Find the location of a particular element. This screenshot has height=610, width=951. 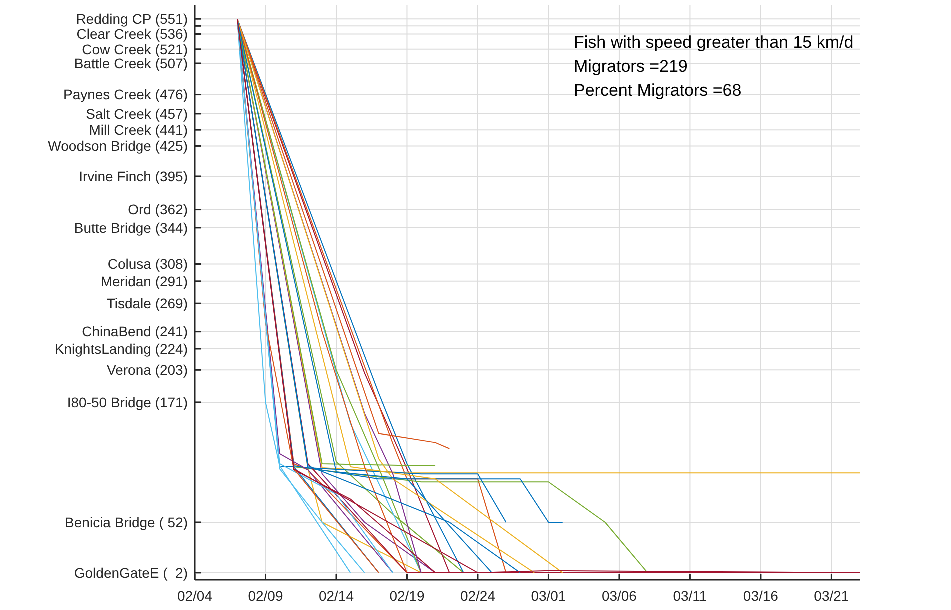

x-tick-label: 02/14 is located at coordinates (336, 596).